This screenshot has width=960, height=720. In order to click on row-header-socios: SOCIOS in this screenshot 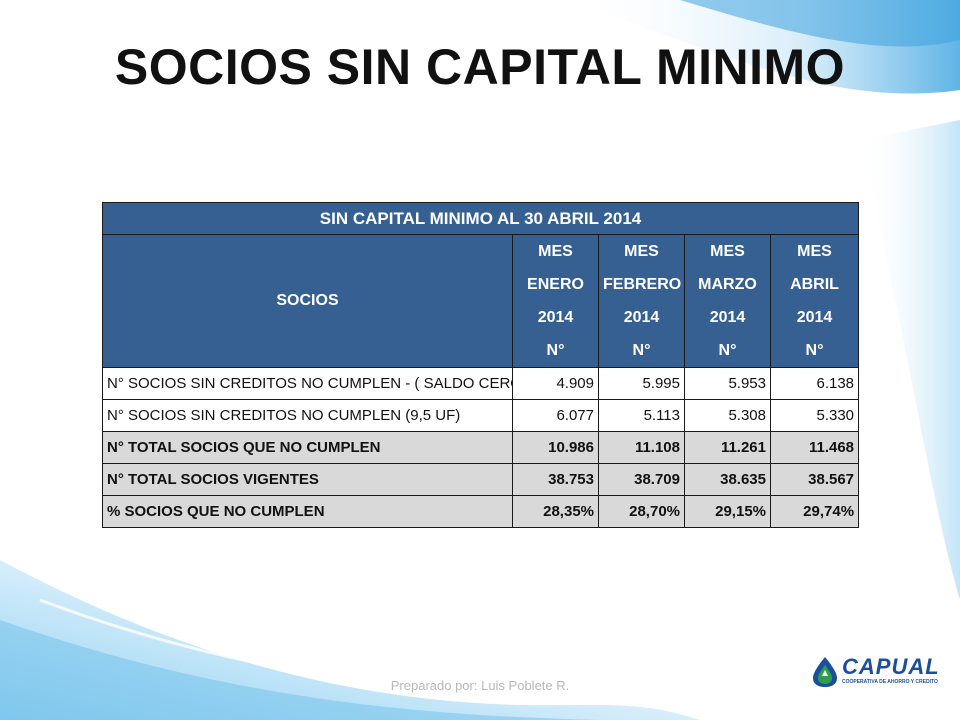, I will do `click(307, 301)`.